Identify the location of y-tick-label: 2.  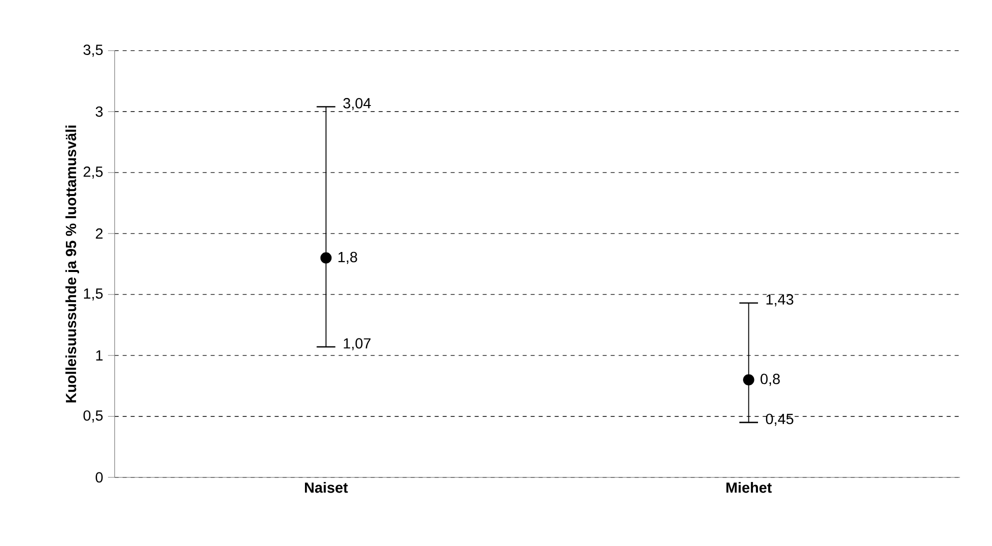
(99, 233).